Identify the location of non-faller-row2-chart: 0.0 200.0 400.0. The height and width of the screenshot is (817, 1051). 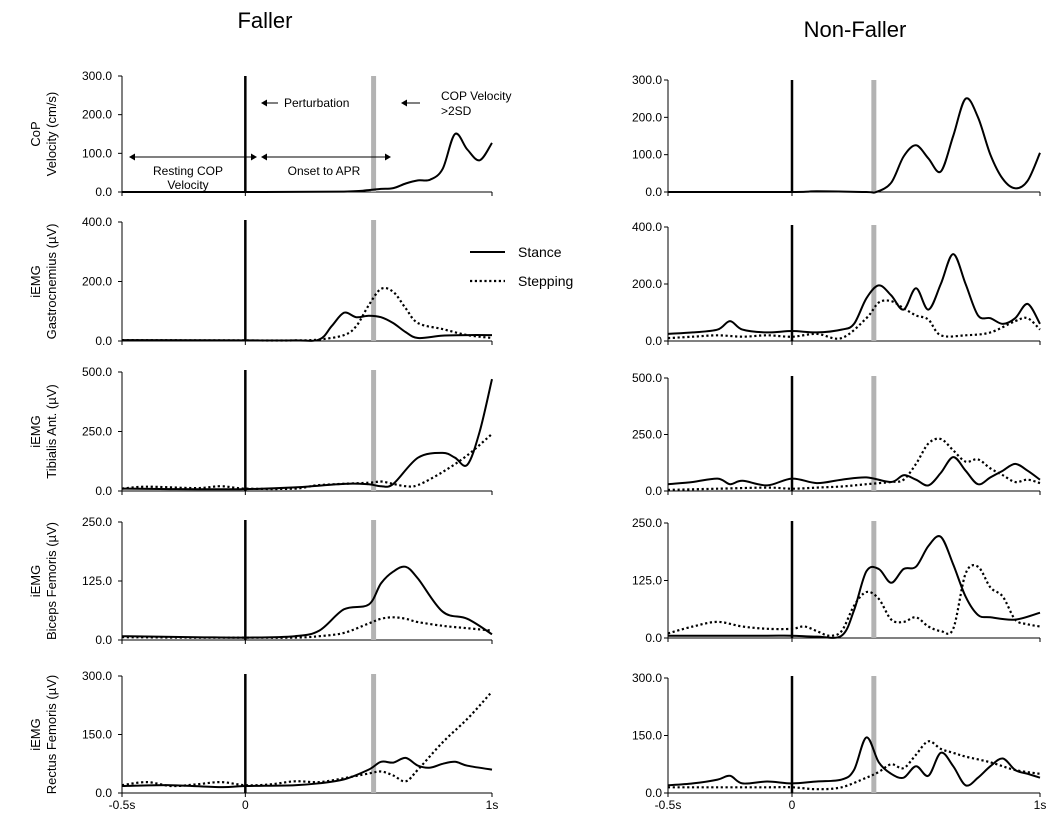
(836, 284).